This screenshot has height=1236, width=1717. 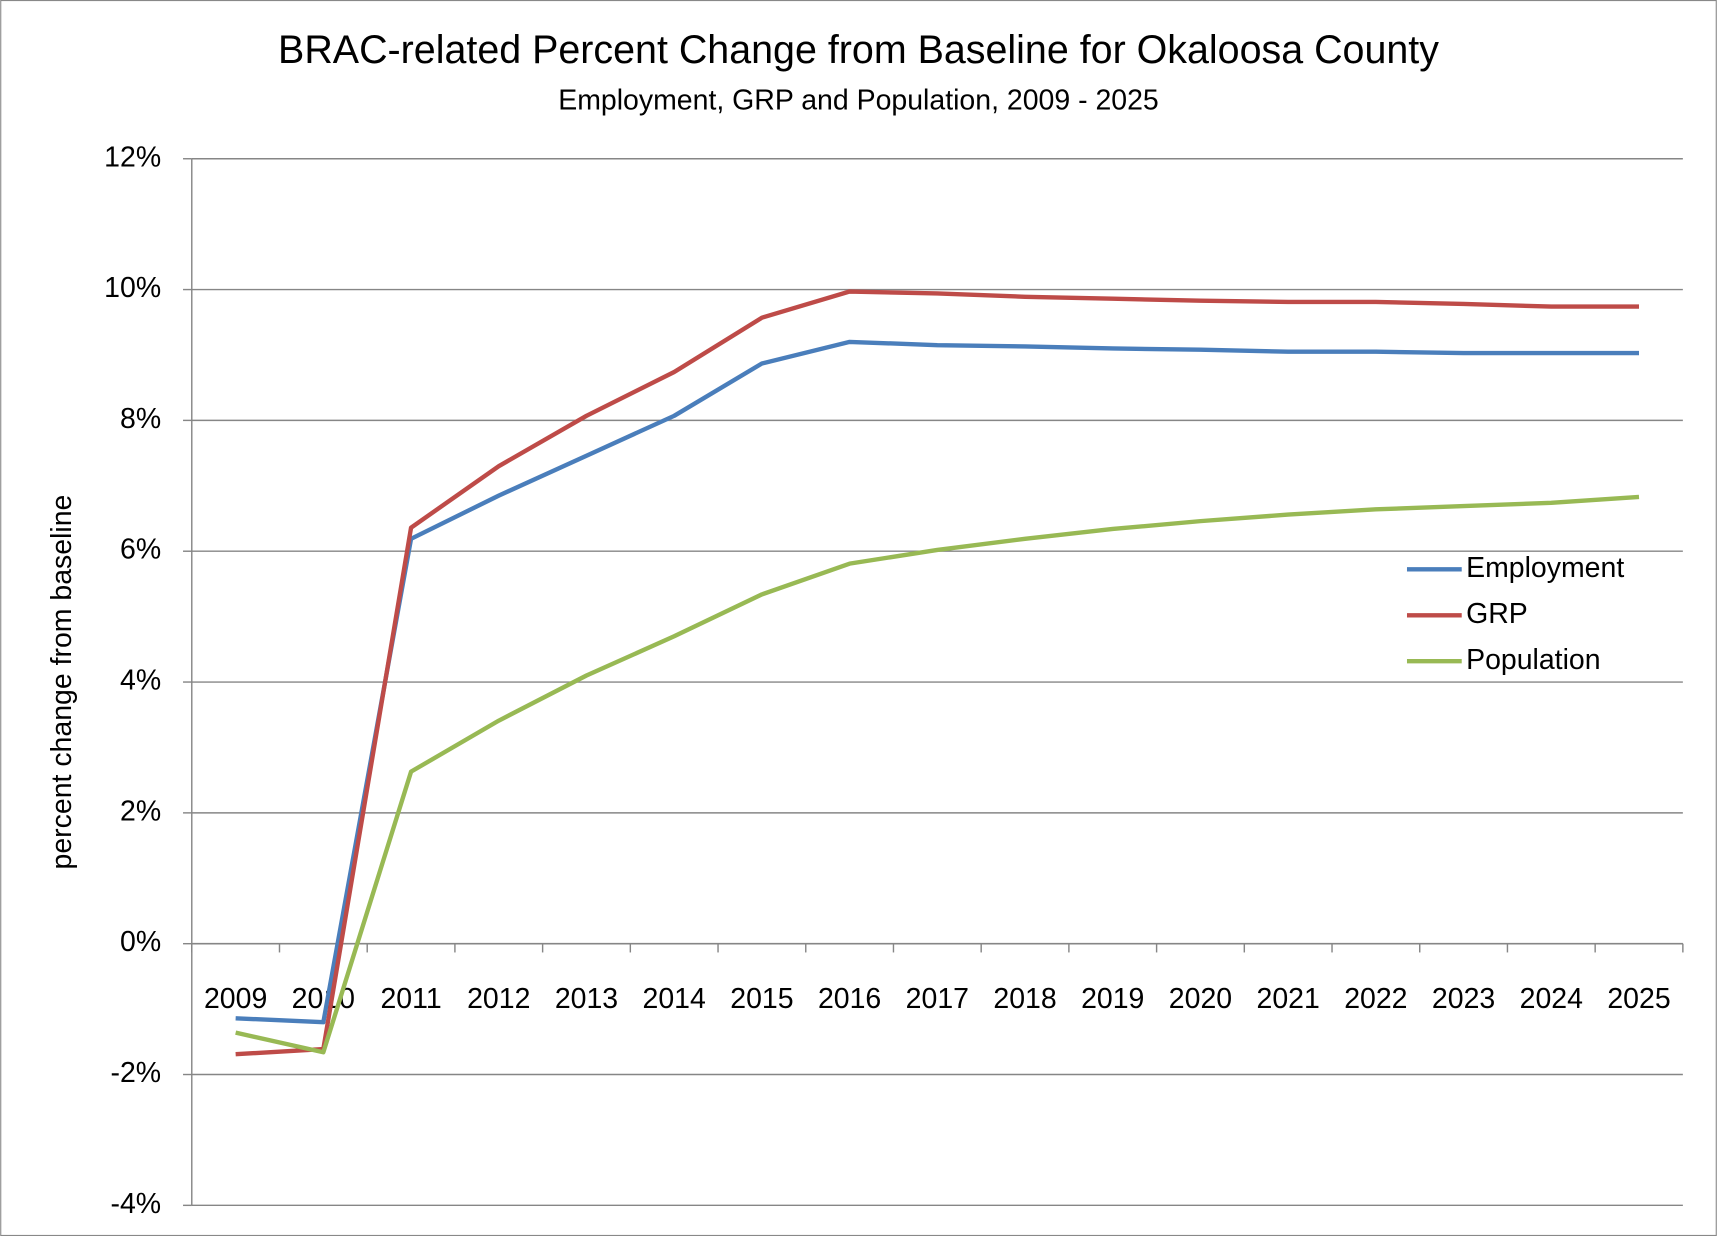 What do you see at coordinates (1375, 999) in the screenshot?
I see `x-tick-label: 2022` at bounding box center [1375, 999].